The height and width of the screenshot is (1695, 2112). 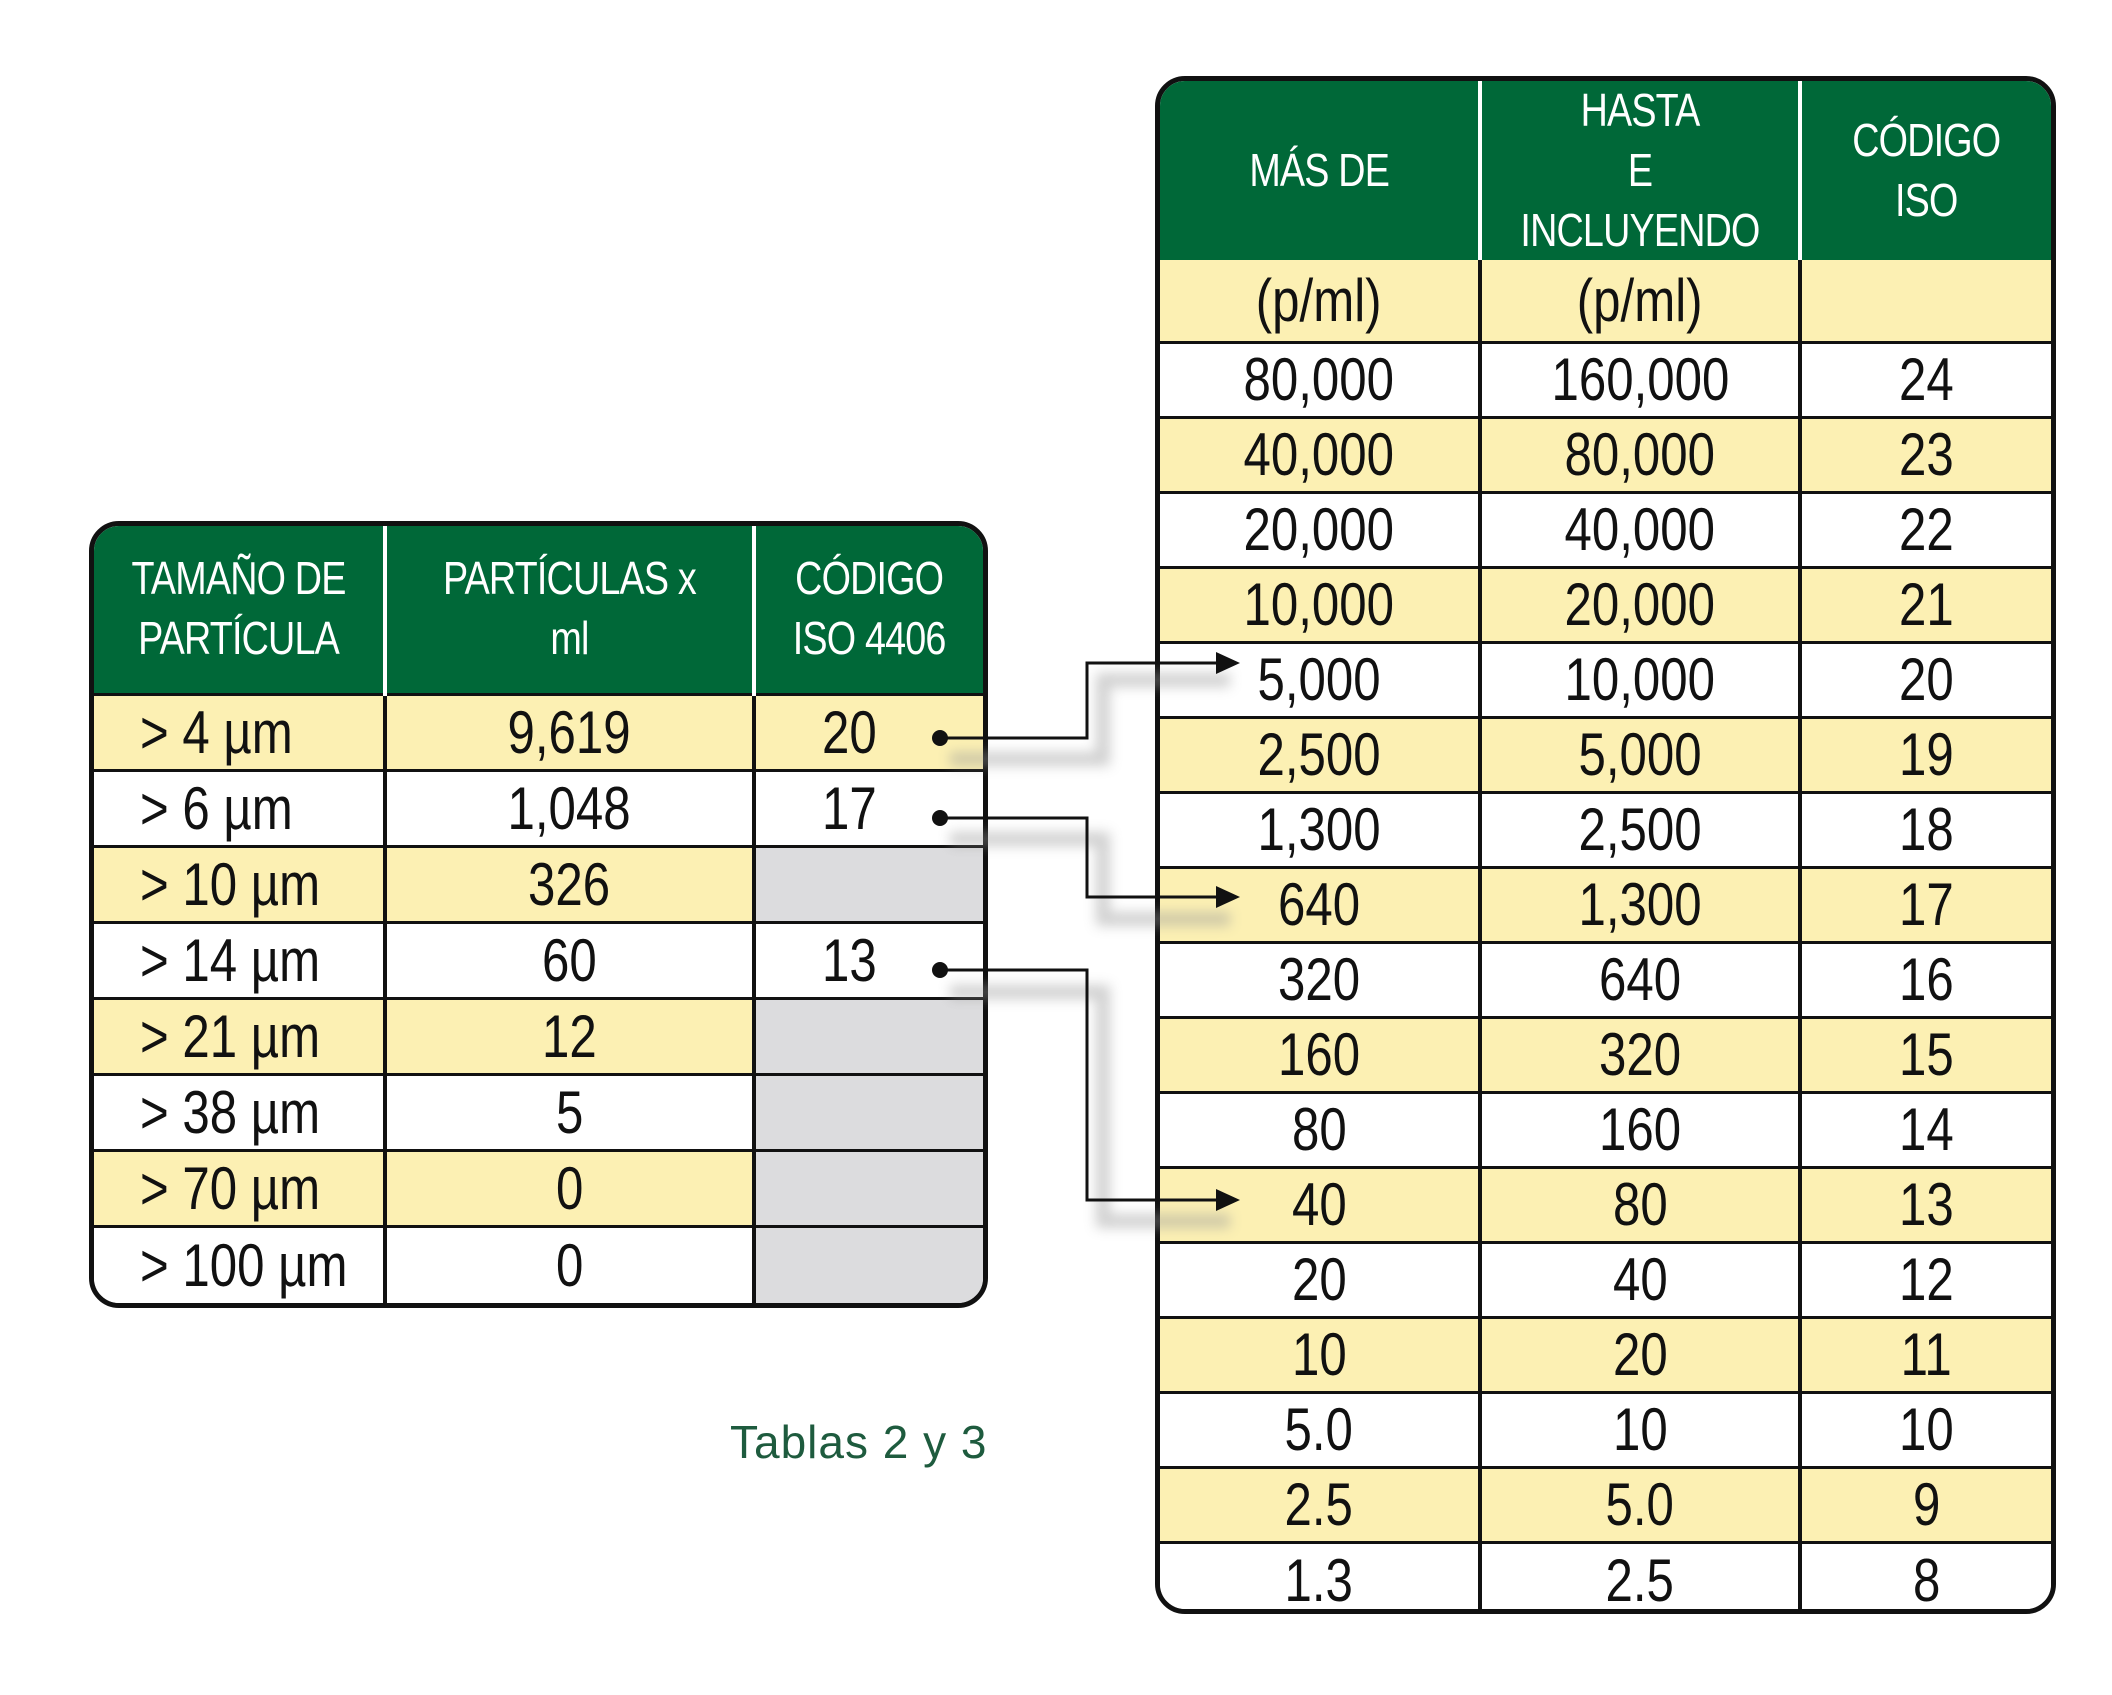 What do you see at coordinates (1320, 1574) in the screenshot?
I see `more-than-cell: 1.3` at bounding box center [1320, 1574].